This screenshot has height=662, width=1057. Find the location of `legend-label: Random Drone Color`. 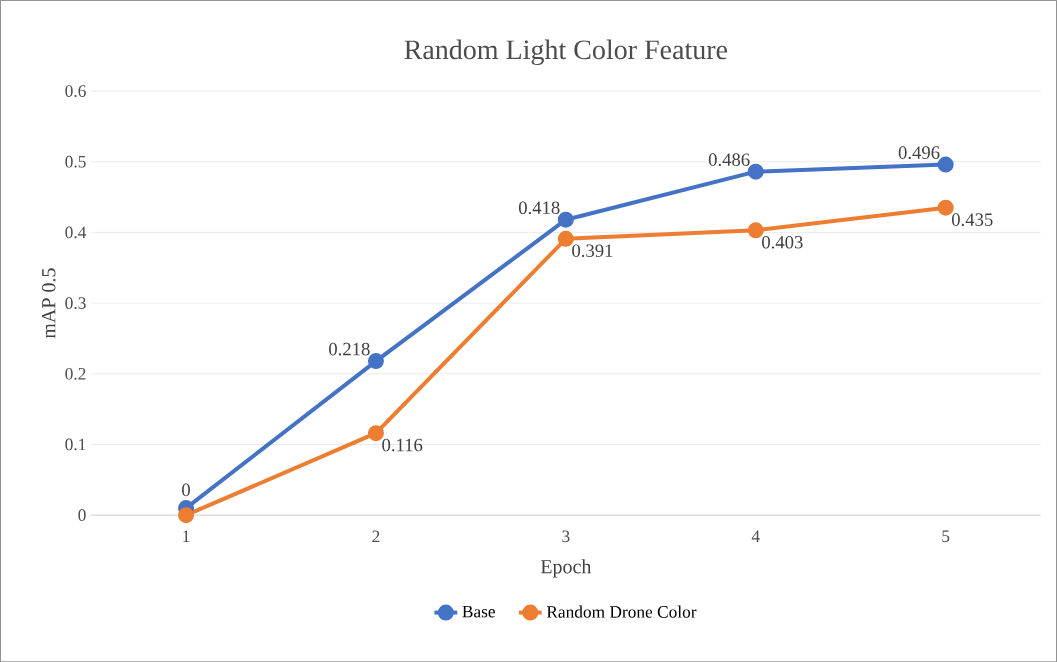

legend-label: Random Drone Color is located at coordinates (621, 611).